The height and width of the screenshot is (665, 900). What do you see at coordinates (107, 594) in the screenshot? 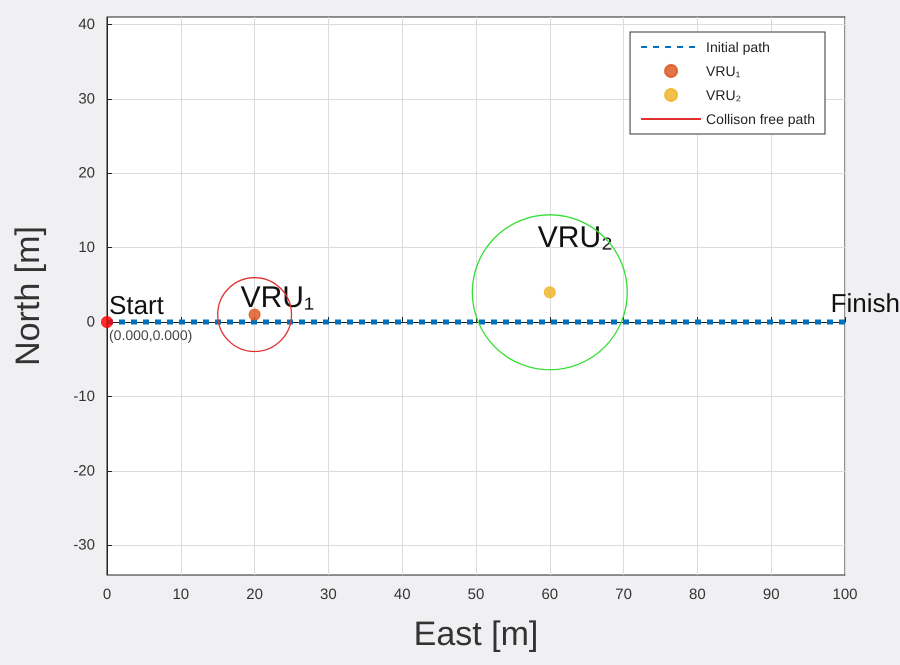
I see `x-tick-label: 0` at bounding box center [107, 594].